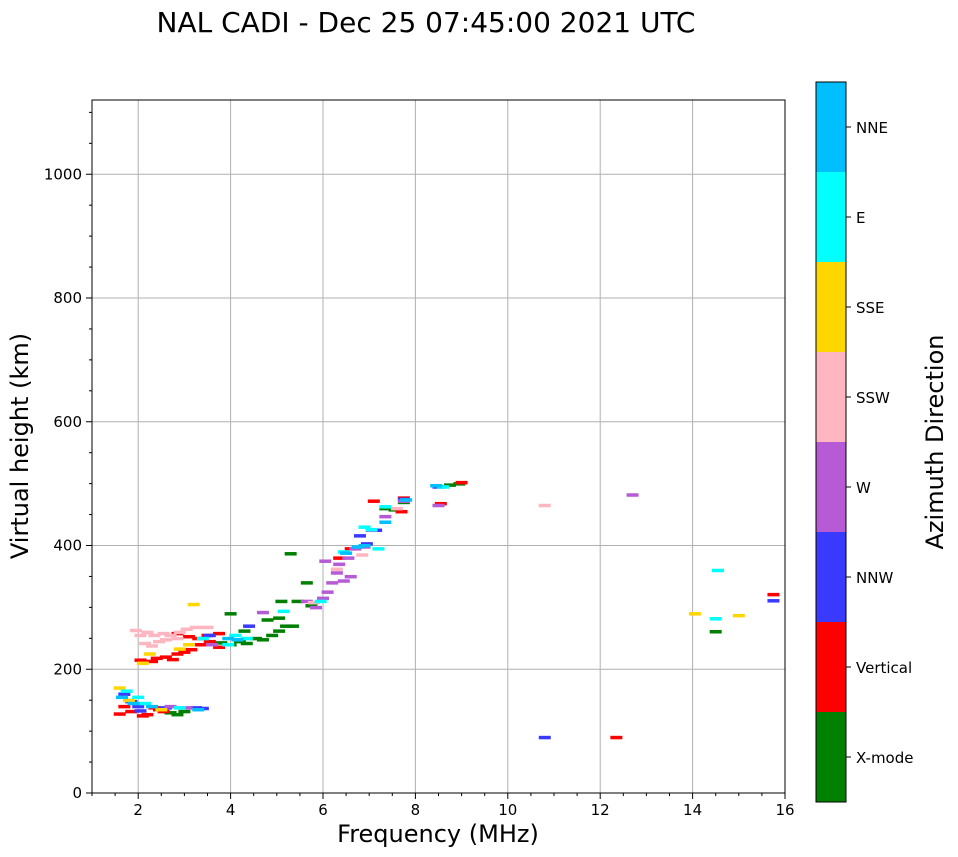 The height and width of the screenshot is (857, 958). I want to click on y-tick-label: 800, so click(67, 298).